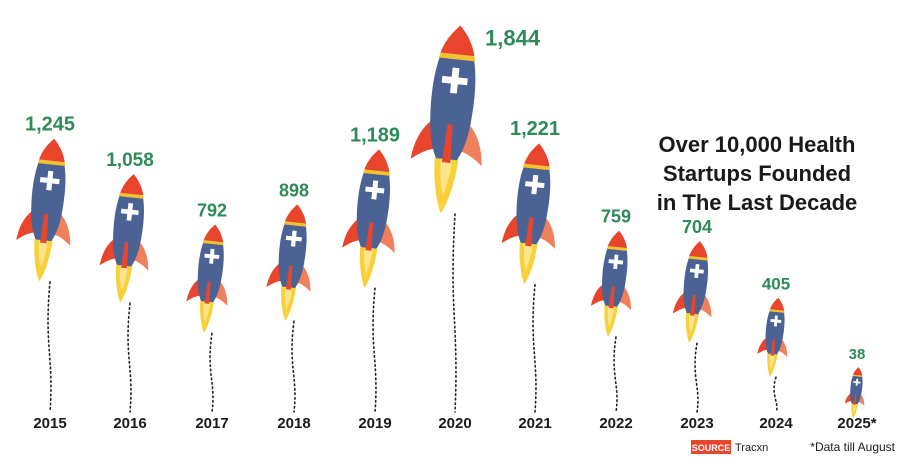 Image resolution: width=900 pixels, height=462 pixels. What do you see at coordinates (129, 357) in the screenshot?
I see `trail-2016` at bounding box center [129, 357].